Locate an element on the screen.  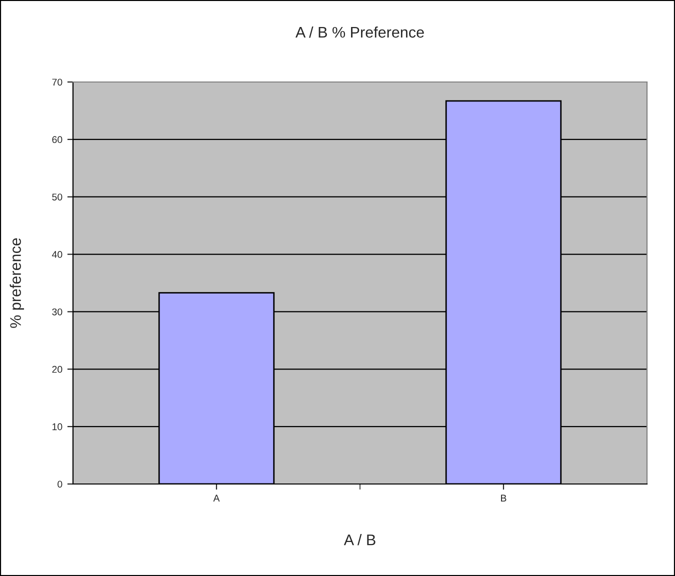
y-tick-label: 50 is located at coordinates (57, 197).